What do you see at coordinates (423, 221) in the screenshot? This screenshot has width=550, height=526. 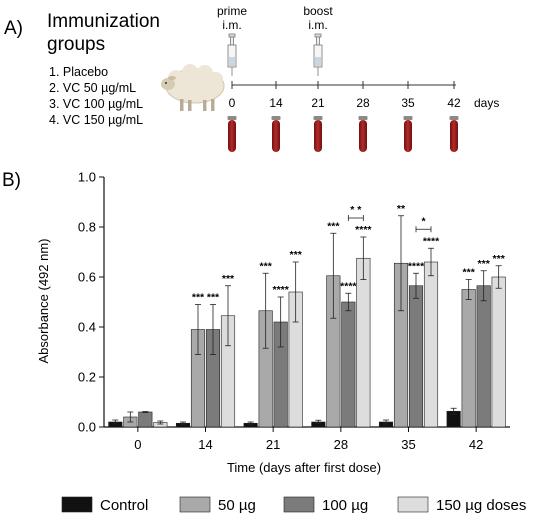 I see `comparison-significance-label: *` at bounding box center [423, 221].